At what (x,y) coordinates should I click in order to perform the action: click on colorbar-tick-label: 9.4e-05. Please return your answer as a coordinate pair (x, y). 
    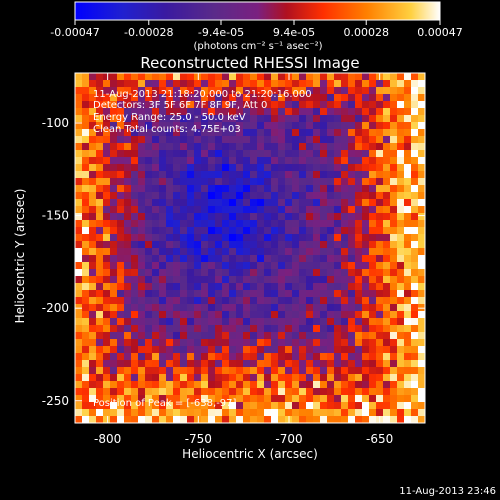
    Looking at the image, I should click on (294, 32).